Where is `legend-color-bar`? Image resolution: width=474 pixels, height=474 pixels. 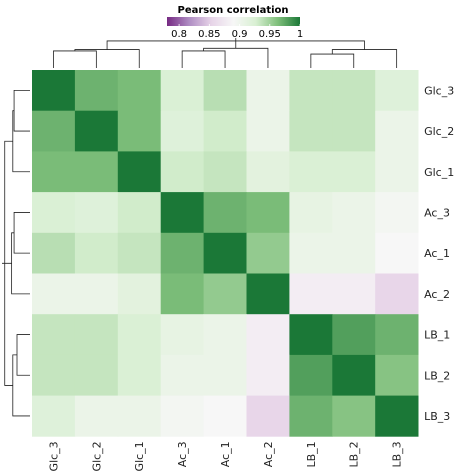
legend-color-bar is located at coordinates (233, 21).